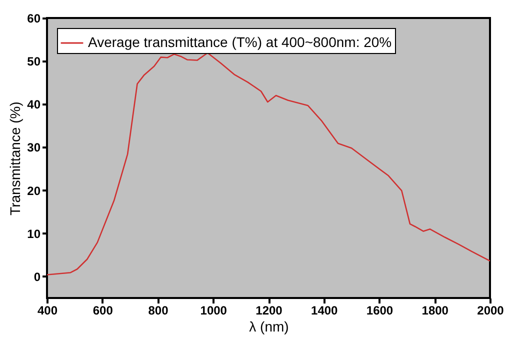 The image size is (527, 341). What do you see at coordinates (34, 191) in the screenshot?
I see `y-tick-label: 20` at bounding box center [34, 191].